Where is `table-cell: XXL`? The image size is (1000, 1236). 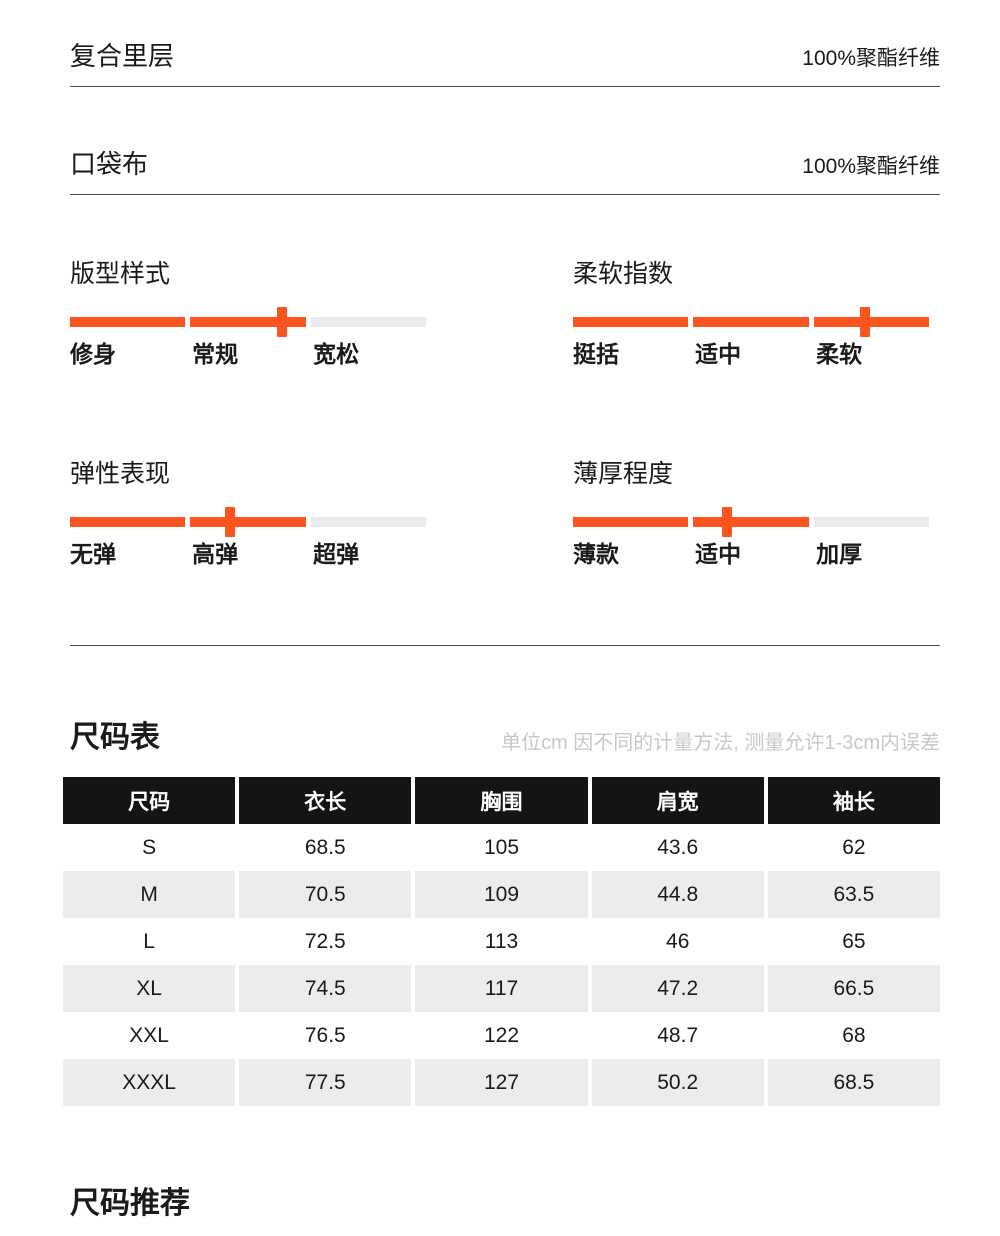 table-cell: XXL is located at coordinates (149, 1035).